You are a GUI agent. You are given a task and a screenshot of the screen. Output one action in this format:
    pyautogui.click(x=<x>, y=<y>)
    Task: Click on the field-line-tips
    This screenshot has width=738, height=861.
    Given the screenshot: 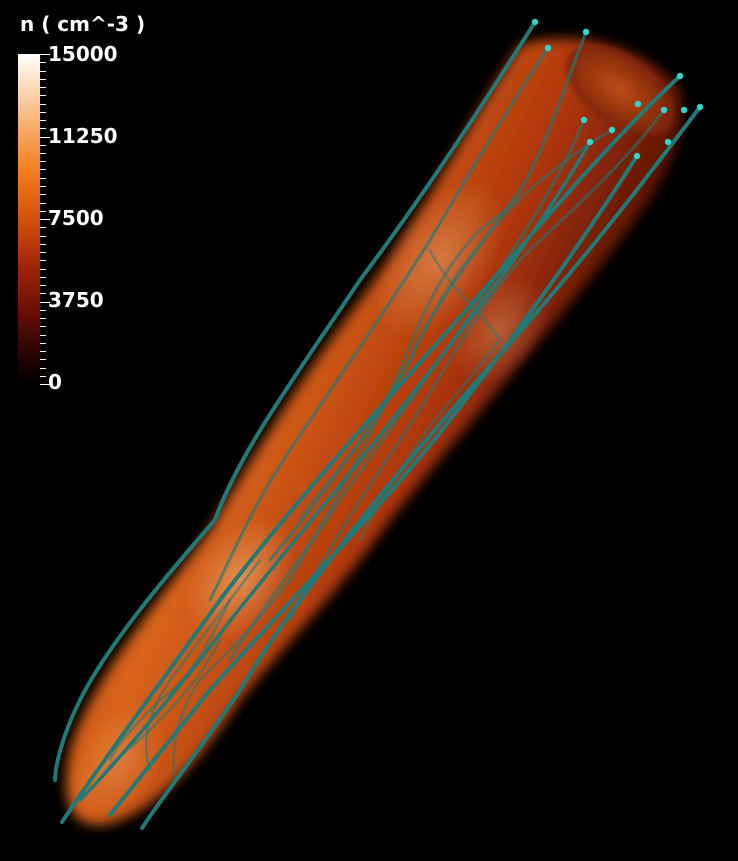 What is the action you would take?
    pyautogui.click(x=617, y=89)
    